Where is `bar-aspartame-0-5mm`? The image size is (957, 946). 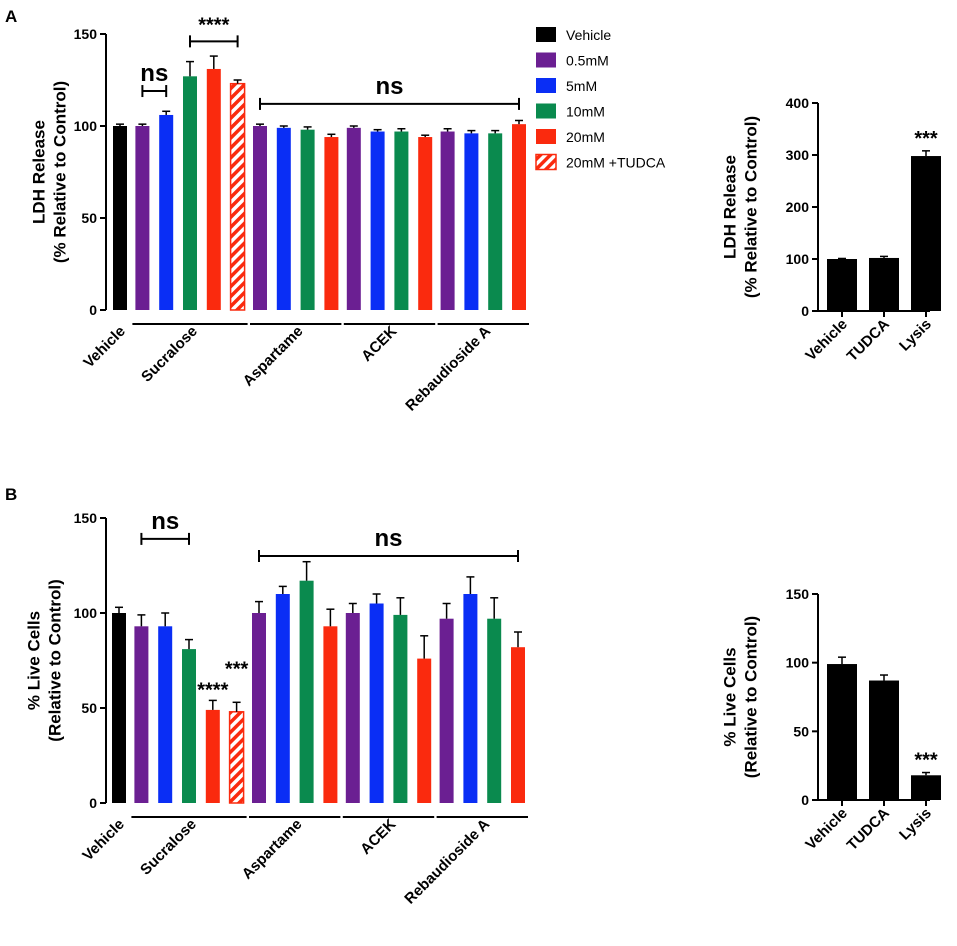
bar-aspartame-0-5mm is located at coordinates (259, 708).